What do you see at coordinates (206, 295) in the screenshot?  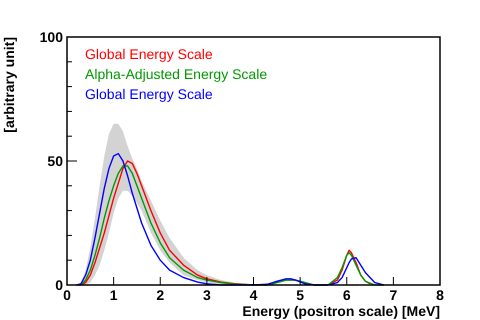 I see `x-tick-label: 3` at bounding box center [206, 295].